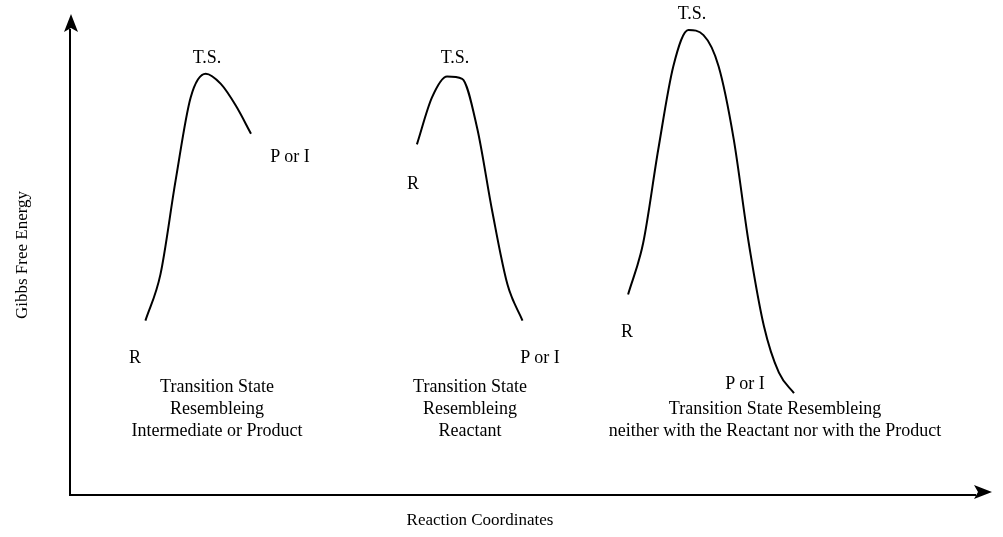  I want to click on y-axis-title: Gibbs Free Energy, so click(22, 255).